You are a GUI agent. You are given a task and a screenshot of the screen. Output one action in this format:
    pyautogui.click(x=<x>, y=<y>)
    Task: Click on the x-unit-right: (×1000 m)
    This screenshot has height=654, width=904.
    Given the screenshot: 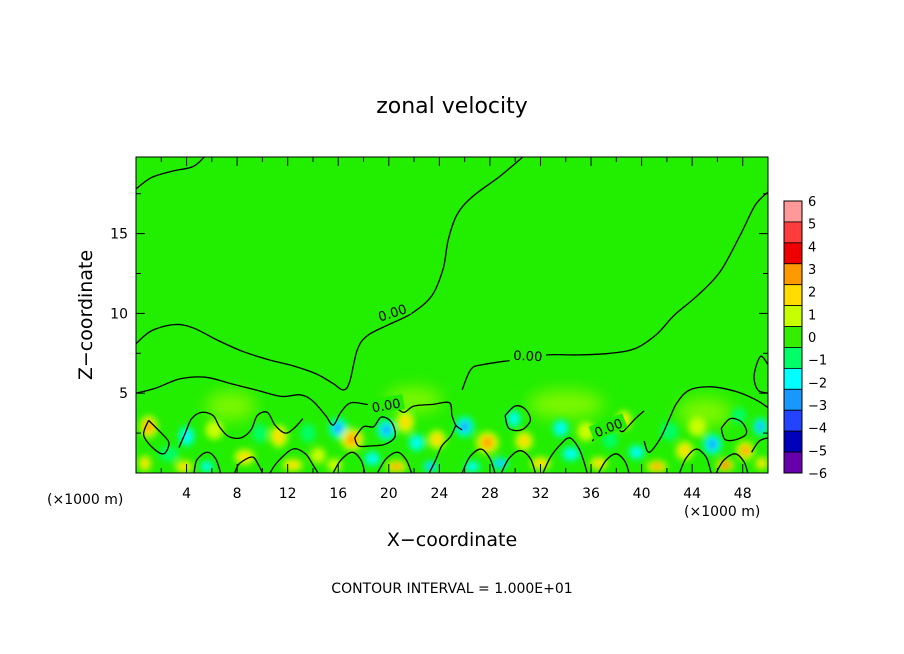 What is the action you would take?
    pyautogui.click(x=722, y=512)
    